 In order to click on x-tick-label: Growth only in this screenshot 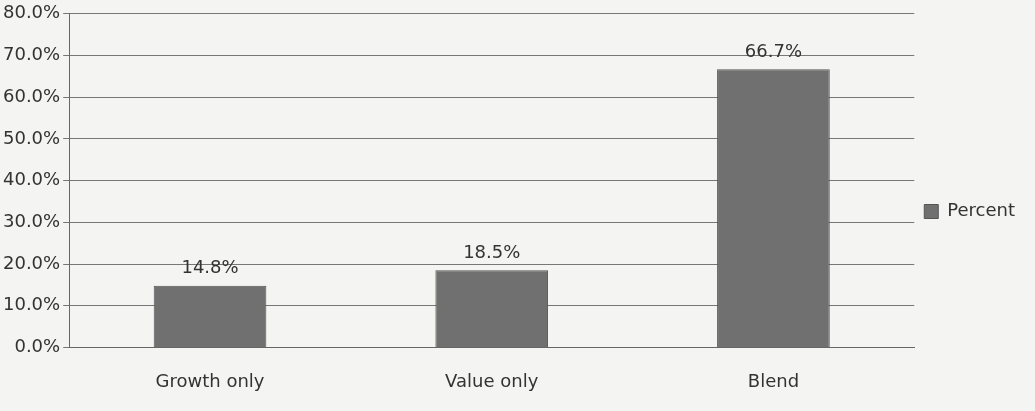, I will do `click(210, 380)`.